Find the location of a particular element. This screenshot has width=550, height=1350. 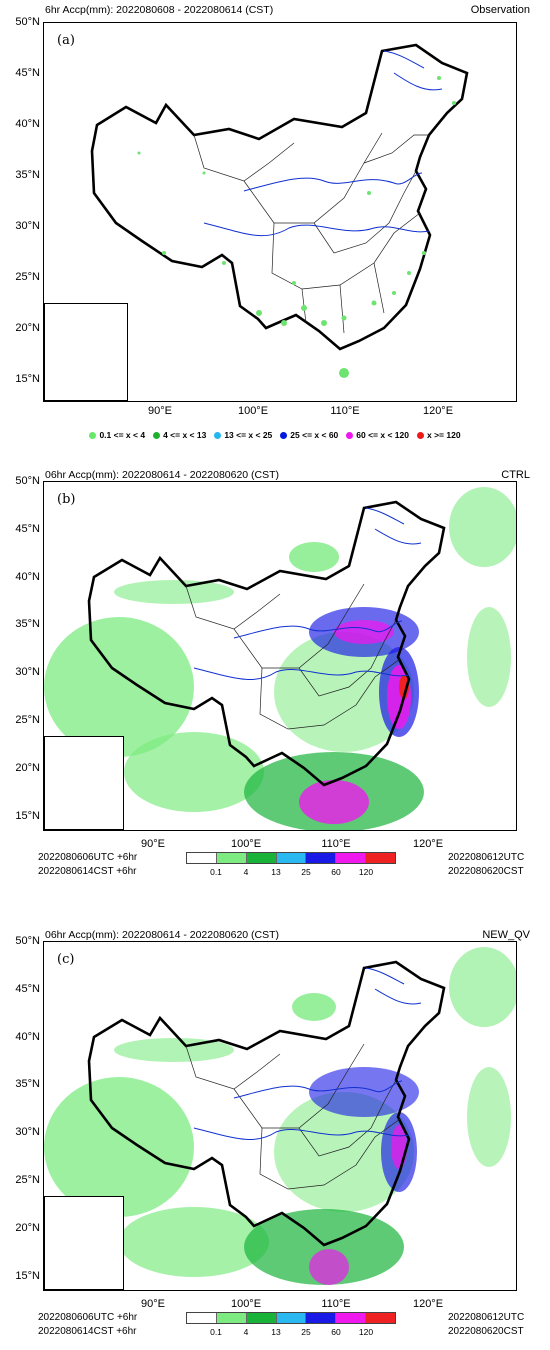

obs-legend-item: 4 <= x < 13 is located at coordinates (179, 435).